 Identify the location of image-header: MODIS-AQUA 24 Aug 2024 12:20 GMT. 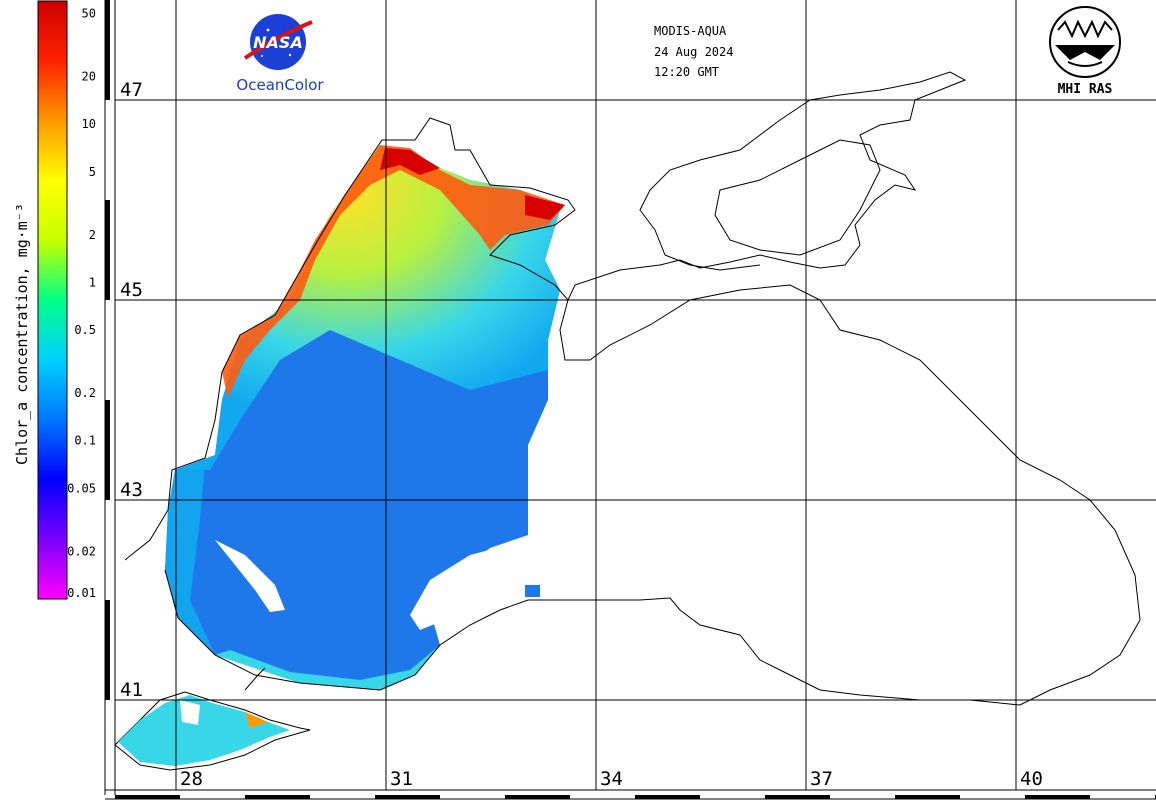
(693, 51).